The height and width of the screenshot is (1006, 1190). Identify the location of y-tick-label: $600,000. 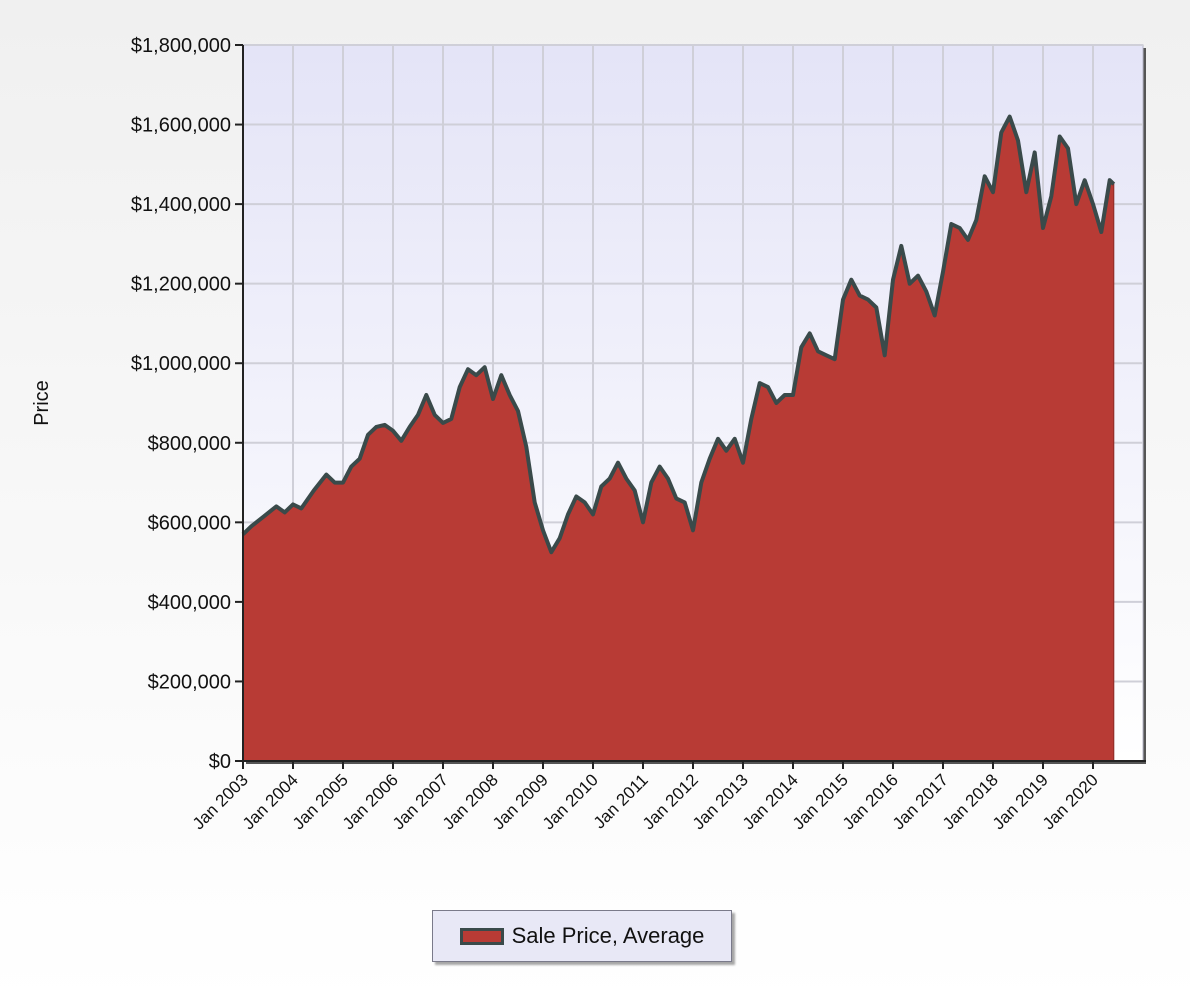
(189, 523).